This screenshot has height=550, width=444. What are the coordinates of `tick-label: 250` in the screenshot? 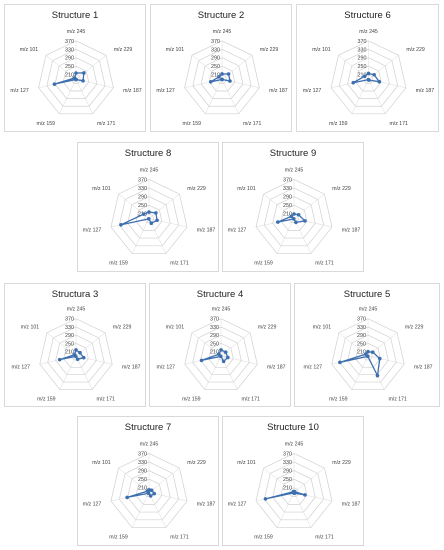 It's located at (287, 206).